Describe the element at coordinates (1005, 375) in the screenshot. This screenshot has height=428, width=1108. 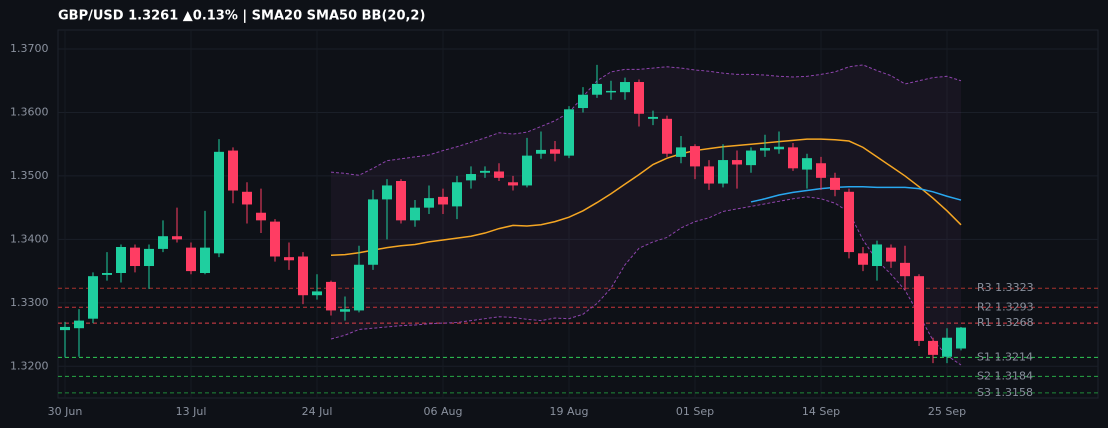
I see `pivot-label: S2 1.3184` at that location.